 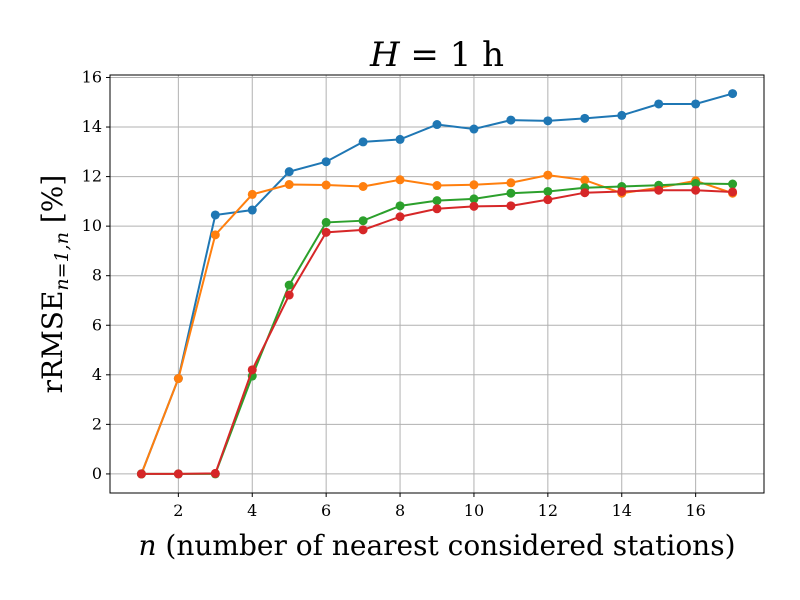 I want to click on x-tick-label: 8, so click(x=400, y=510).